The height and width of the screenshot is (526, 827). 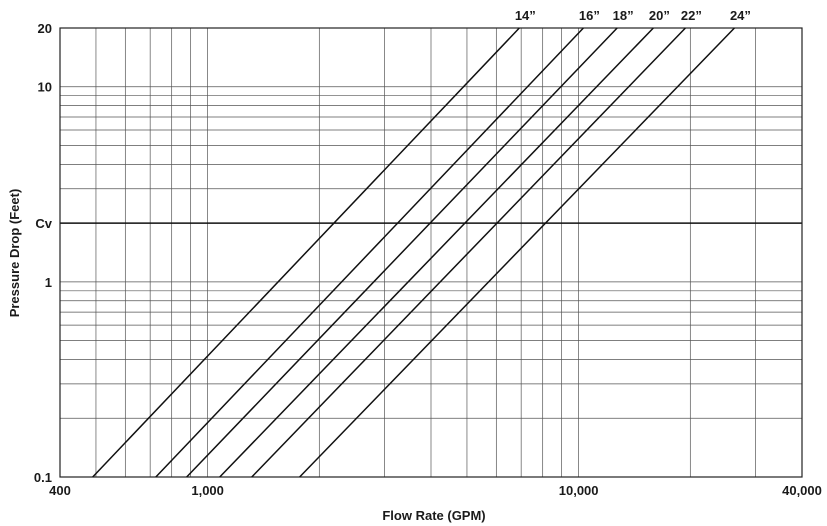 What do you see at coordinates (623, 15) in the screenshot?
I see `series-label: 18”` at bounding box center [623, 15].